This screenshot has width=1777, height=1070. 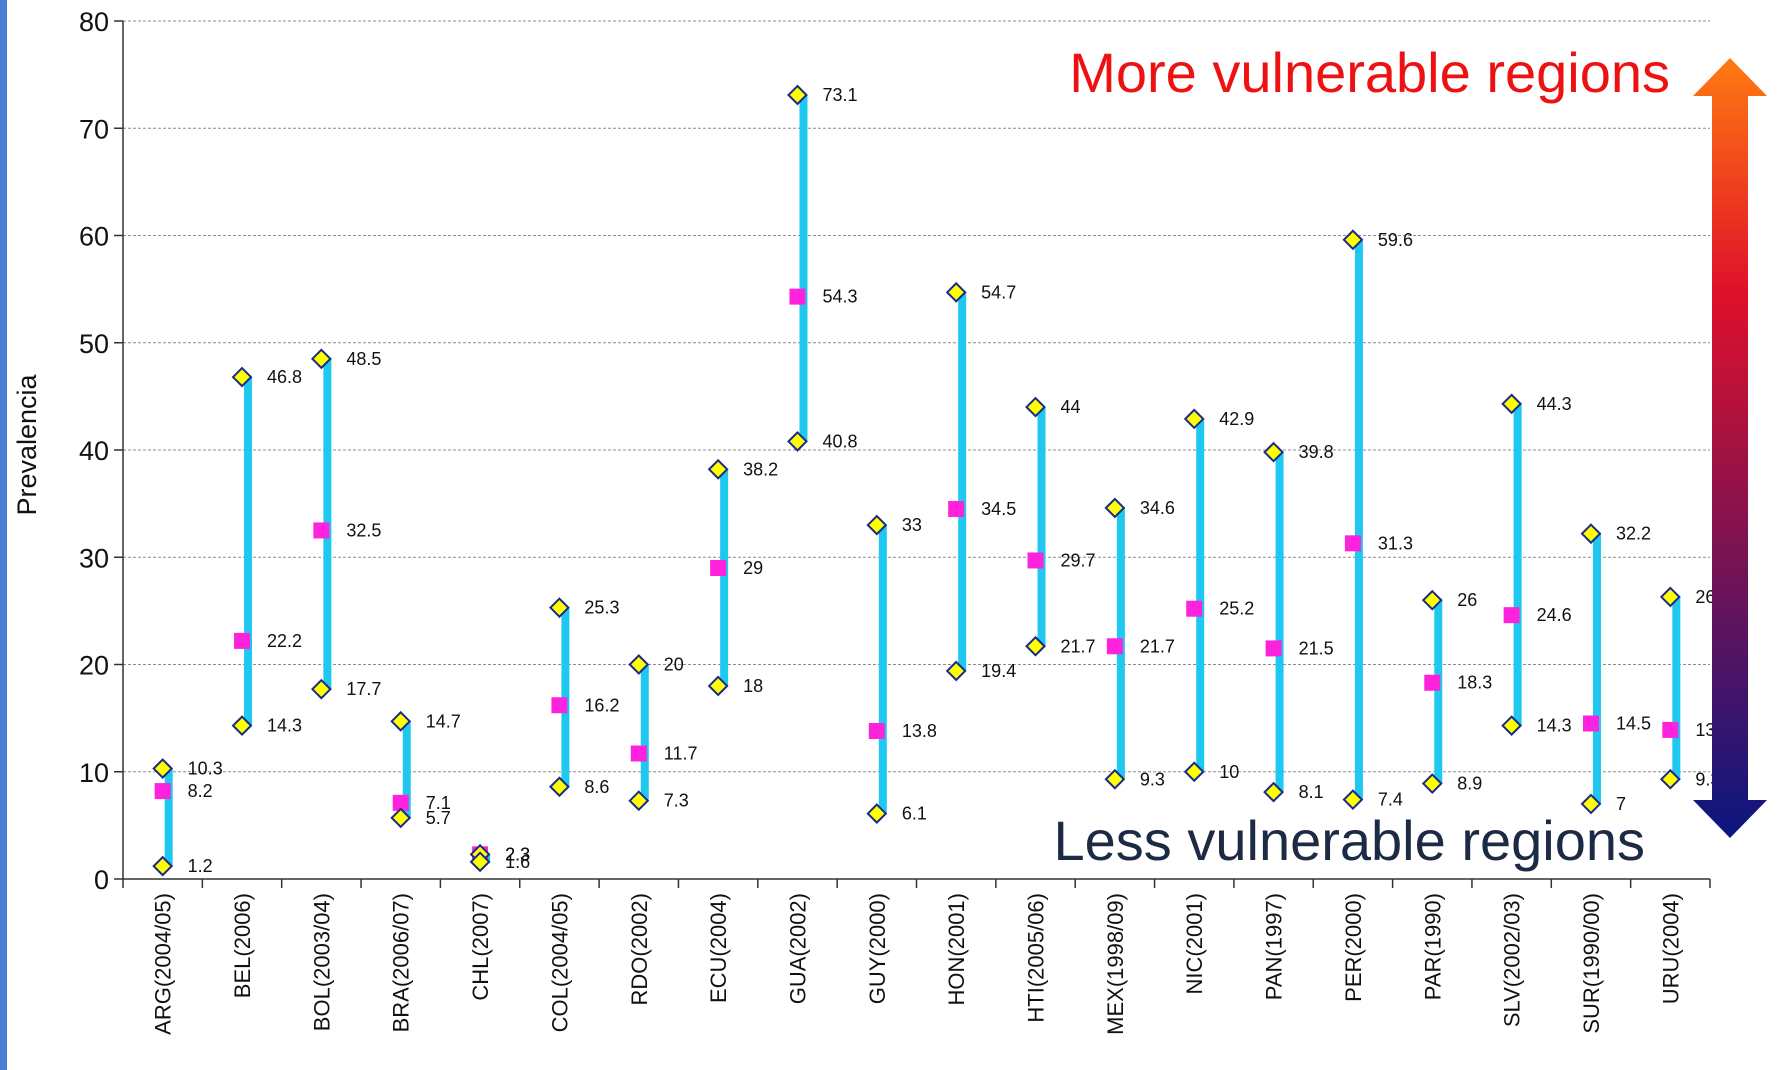 I want to click on data-label-max: 34.6, so click(x=1157, y=508).